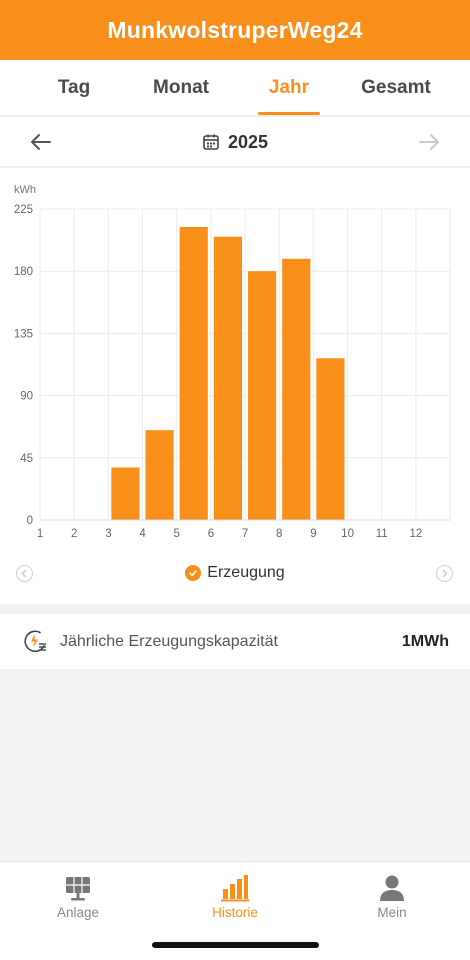 The height and width of the screenshot is (960, 470). What do you see at coordinates (211, 142) in the screenshot?
I see `calendar-icon` at bounding box center [211, 142].